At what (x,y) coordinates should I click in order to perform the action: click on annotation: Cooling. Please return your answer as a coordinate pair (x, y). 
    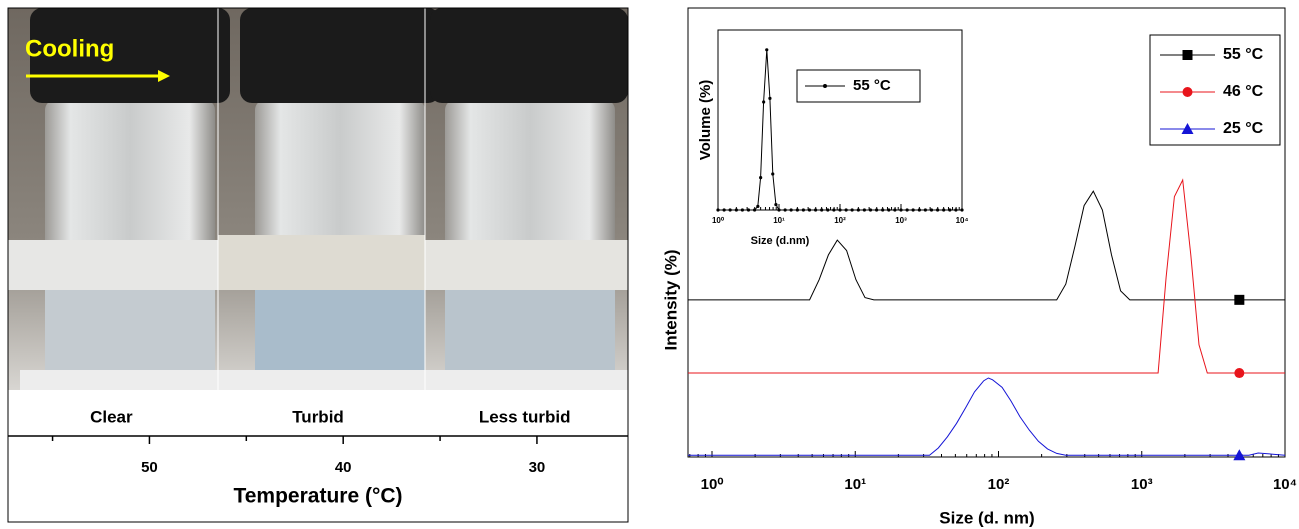
    Looking at the image, I should click on (69, 48).